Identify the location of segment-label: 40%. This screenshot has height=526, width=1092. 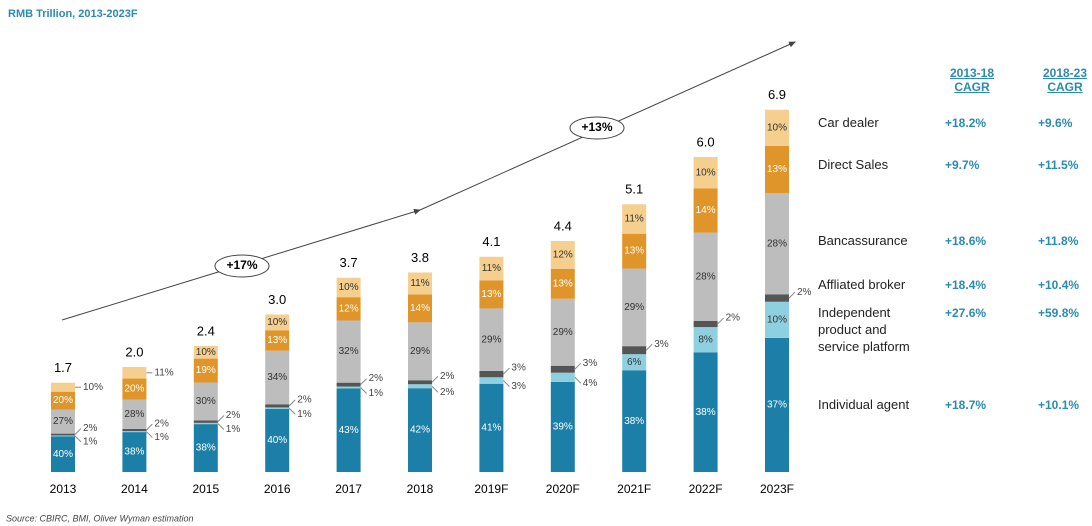
(277, 440).